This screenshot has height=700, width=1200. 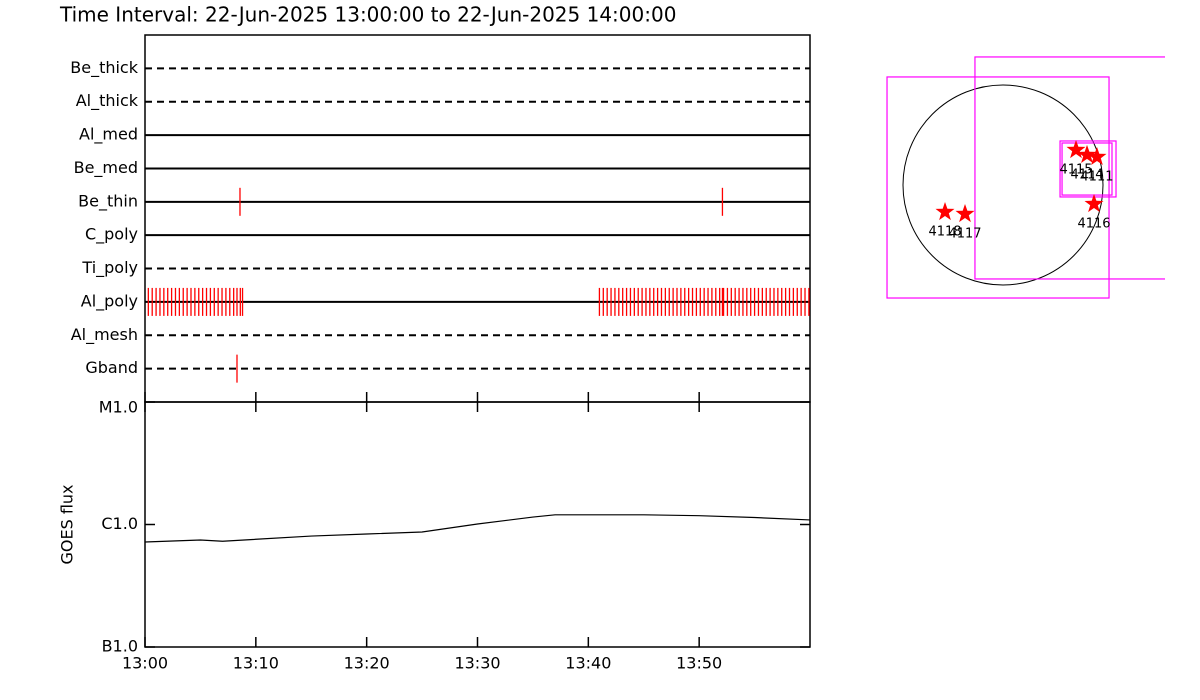 I want to click on y-tick-label: B1.0, so click(x=120, y=646).